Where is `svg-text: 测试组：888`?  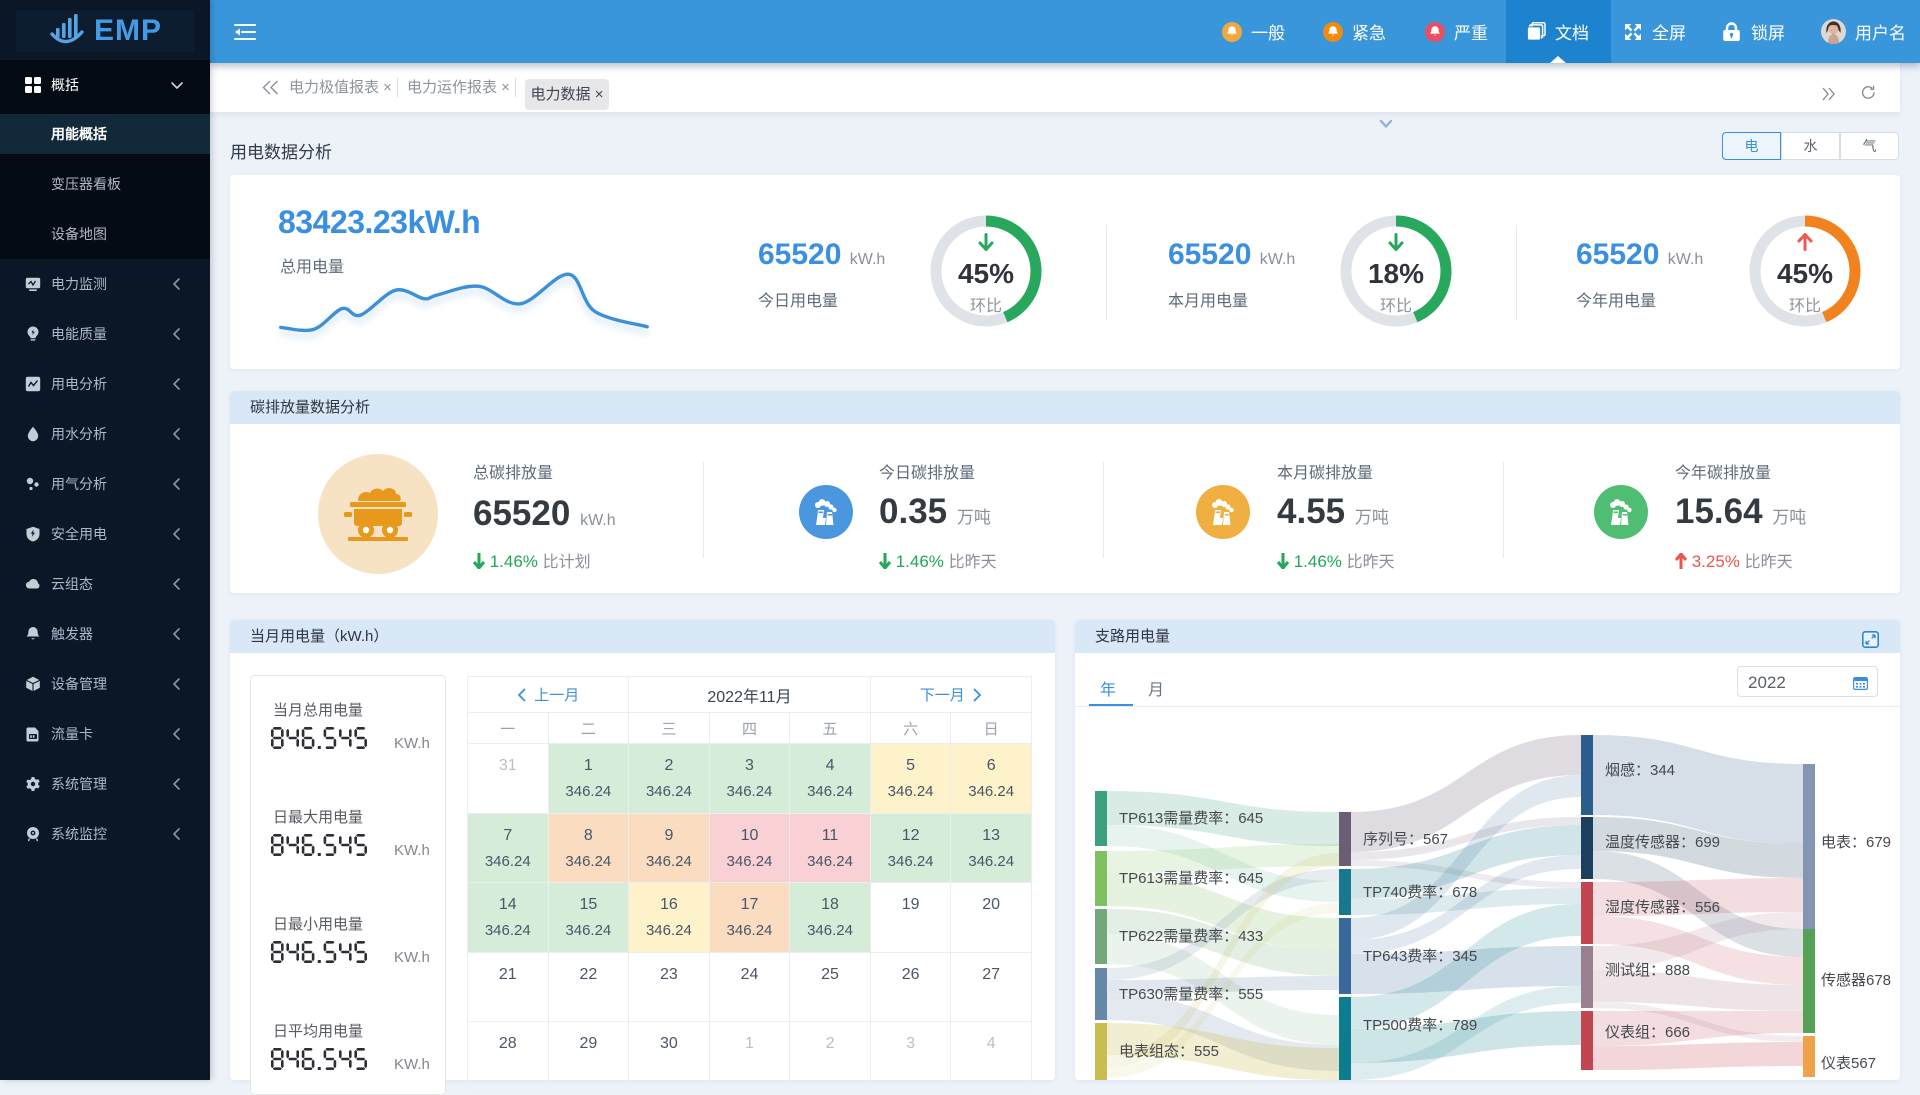 svg-text: 测试组：888 is located at coordinates (1647, 970).